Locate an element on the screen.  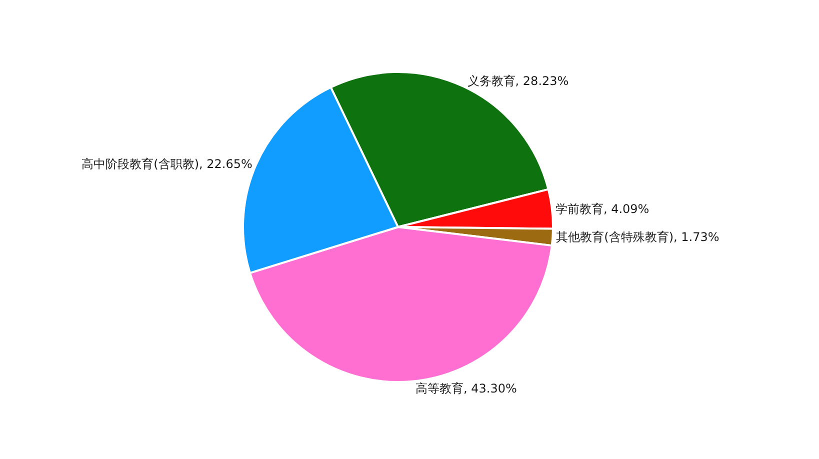
slice-label: 高等教育, 43.30% is located at coordinates (466, 388).